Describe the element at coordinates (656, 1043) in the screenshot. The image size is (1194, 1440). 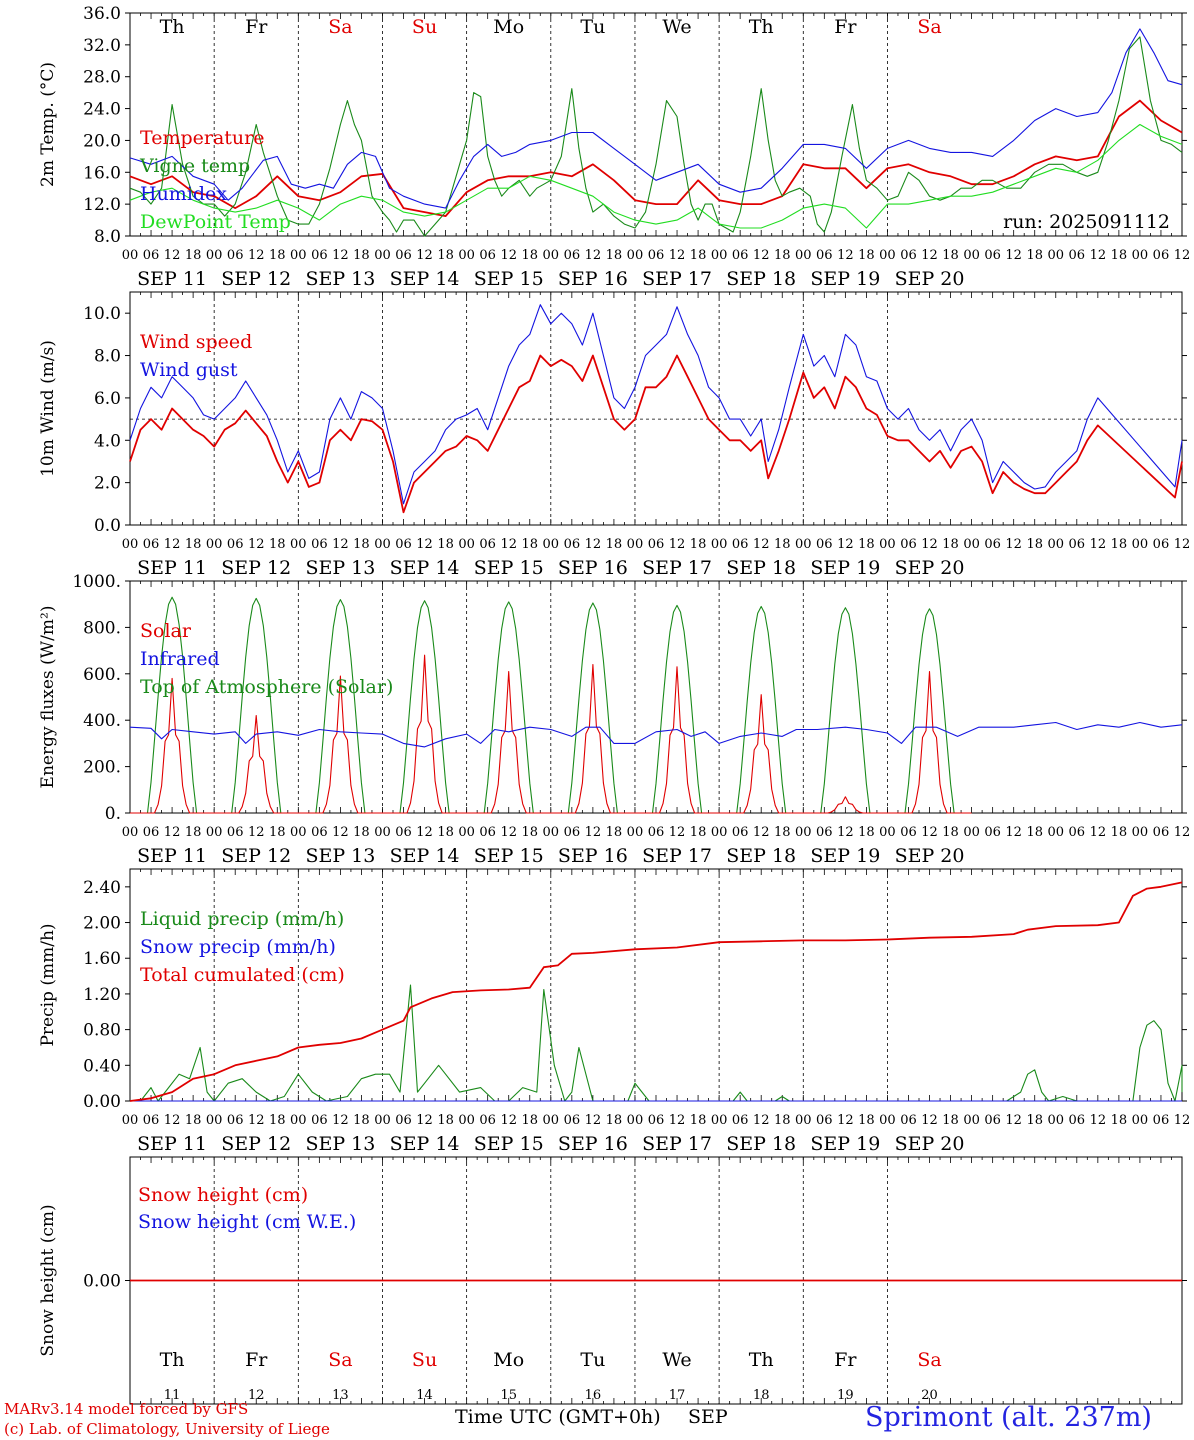
I see `series-line-liquid-precip-mm-h-` at that location.